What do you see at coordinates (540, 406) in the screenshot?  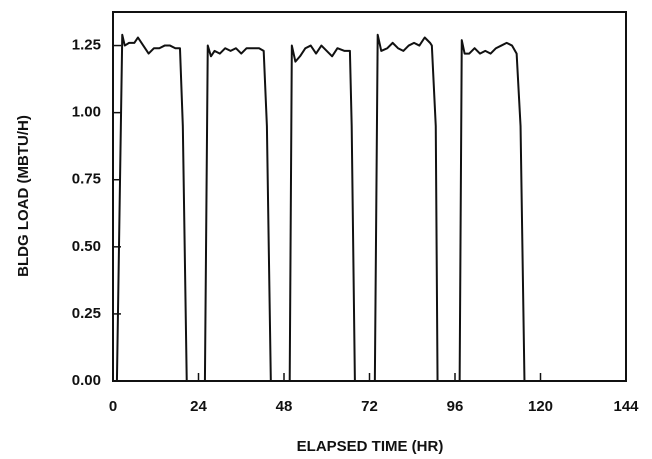 I see `x-tick-label: 120` at bounding box center [540, 406].